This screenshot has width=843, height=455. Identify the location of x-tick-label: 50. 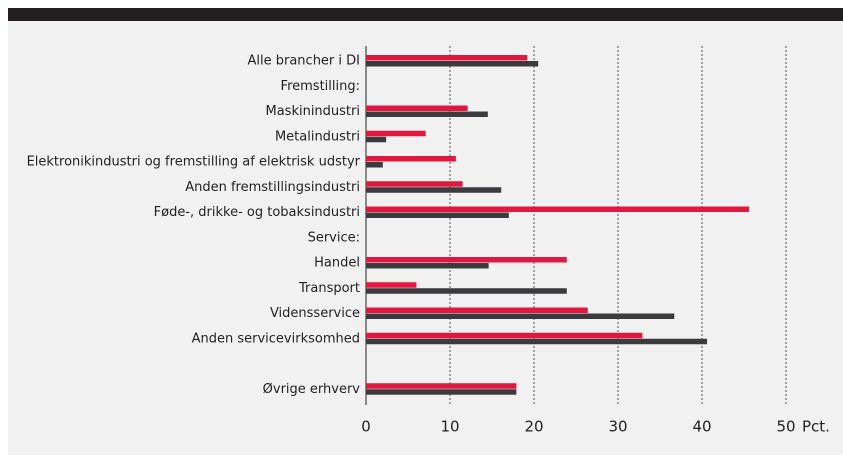
(785, 427).